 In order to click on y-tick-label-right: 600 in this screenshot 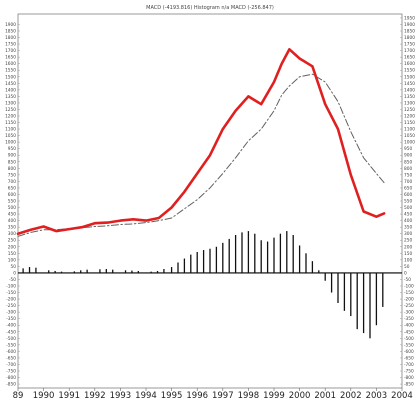, I will do `click(408, 195)`.